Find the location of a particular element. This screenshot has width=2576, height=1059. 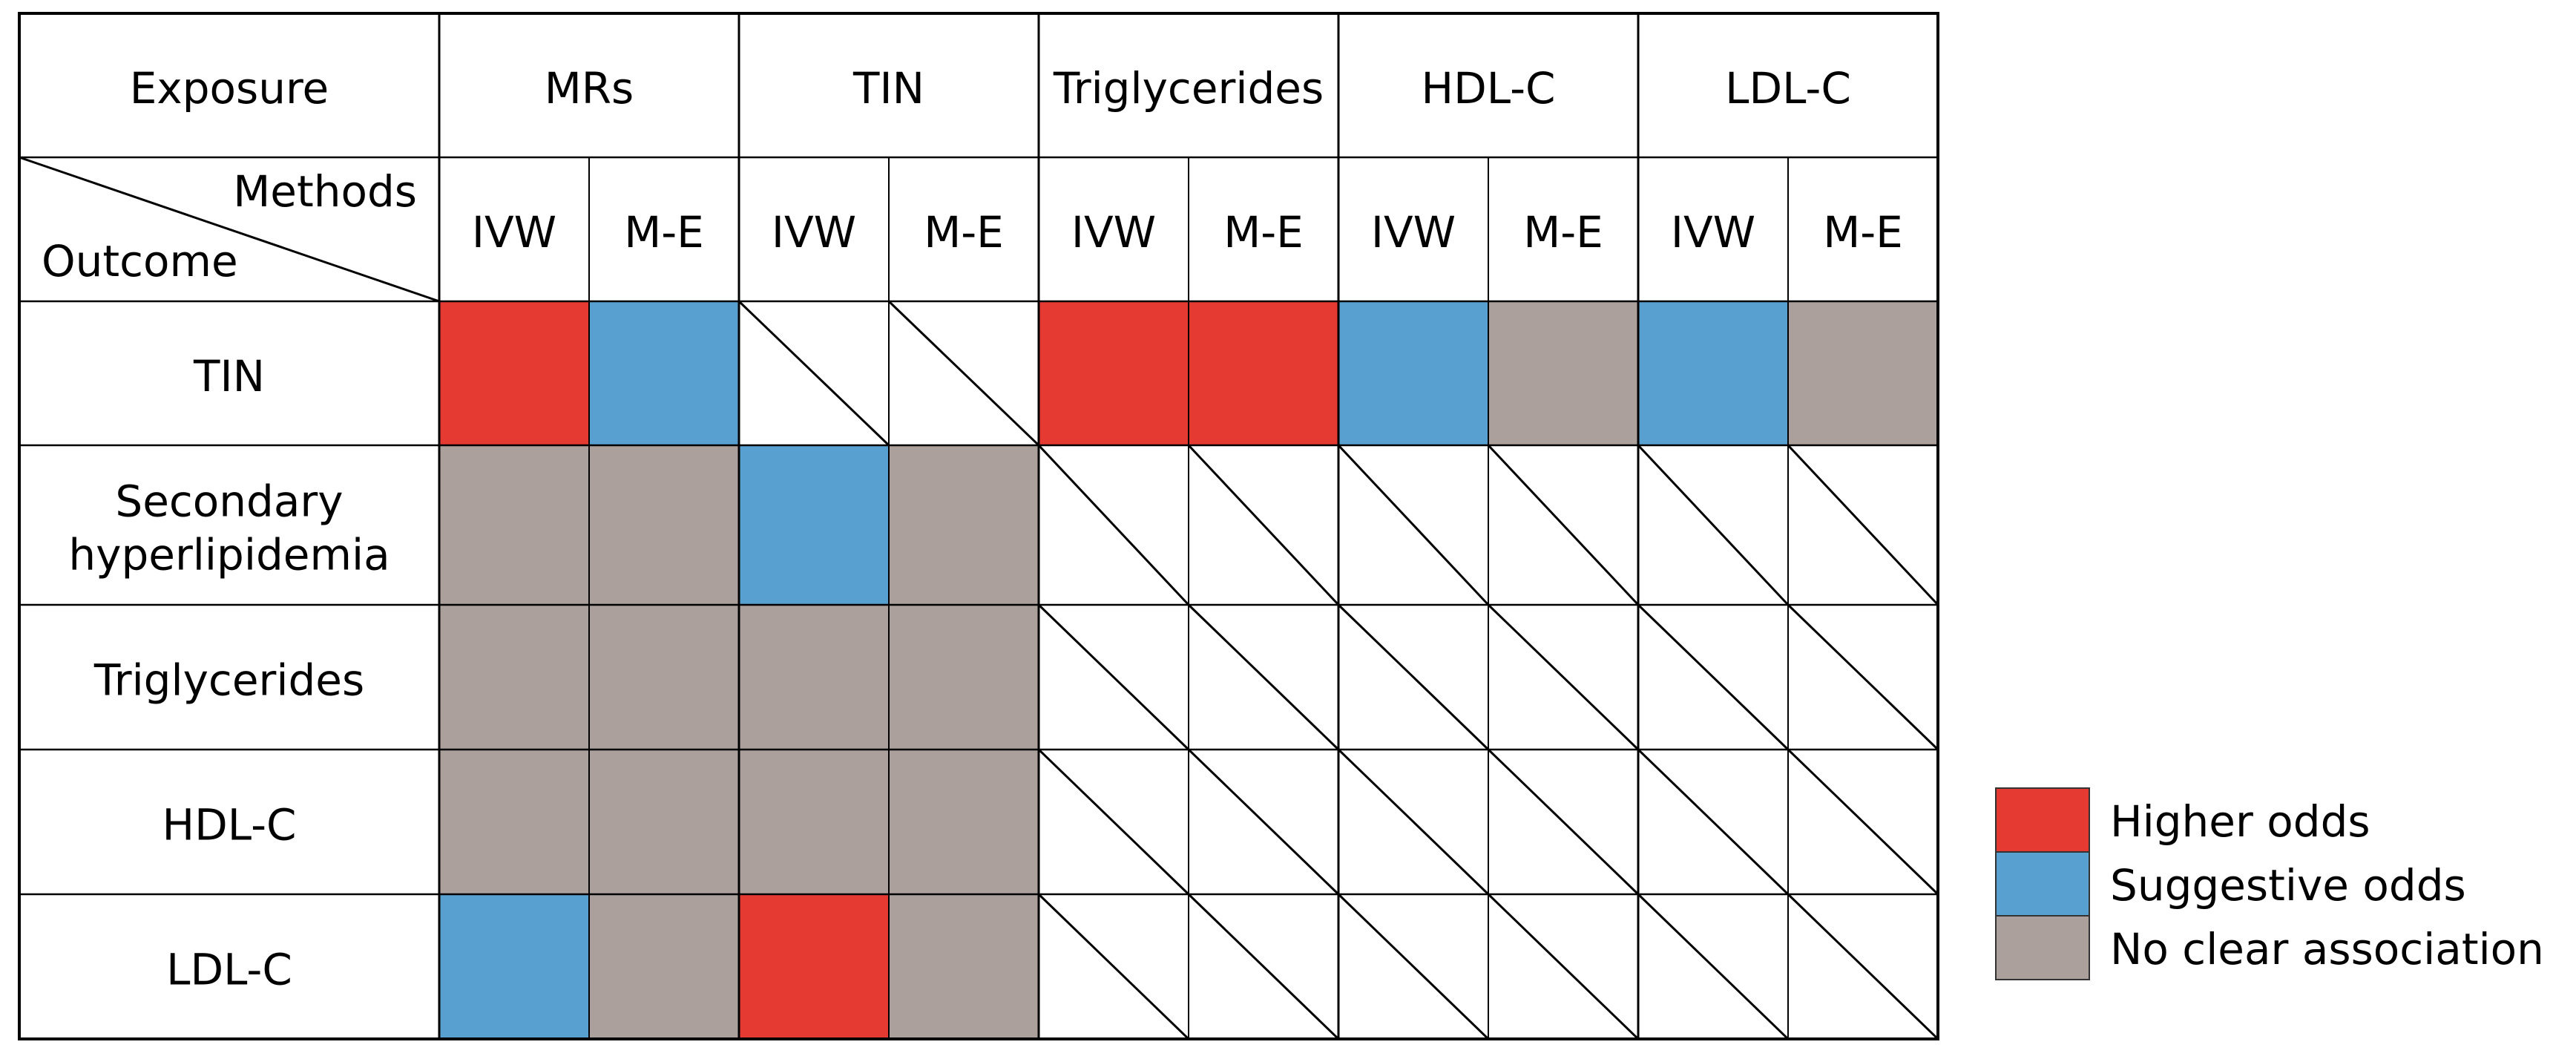

cell-none-r5-c4 is located at coordinates (964, 967).